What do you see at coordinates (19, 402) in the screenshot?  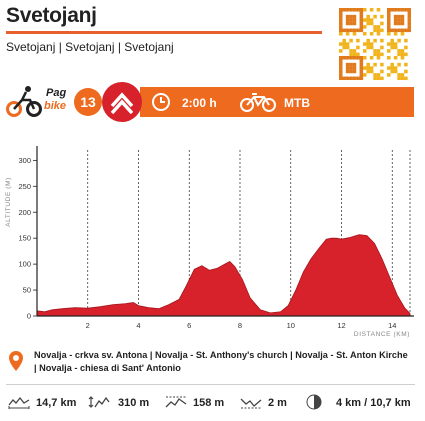 I see `distance-icon` at bounding box center [19, 402].